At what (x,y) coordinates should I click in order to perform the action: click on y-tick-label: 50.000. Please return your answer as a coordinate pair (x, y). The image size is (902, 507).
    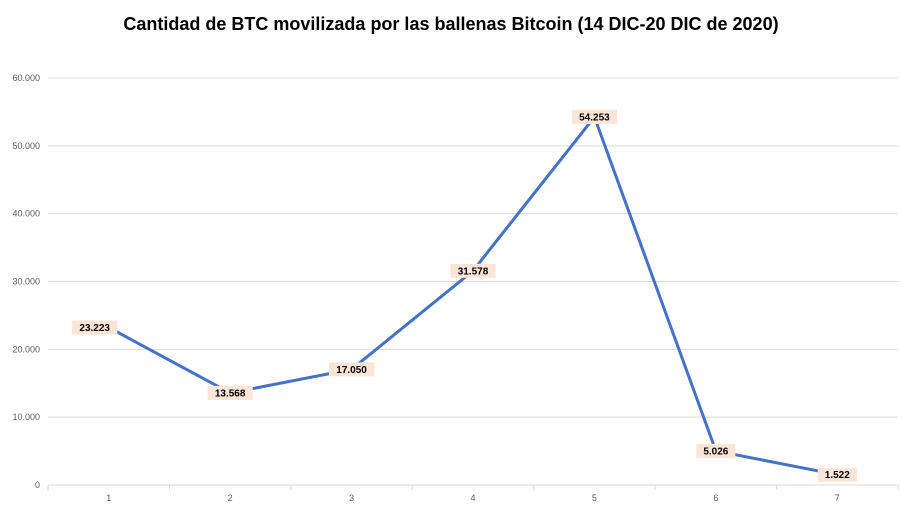
    Looking at the image, I should click on (26, 146).